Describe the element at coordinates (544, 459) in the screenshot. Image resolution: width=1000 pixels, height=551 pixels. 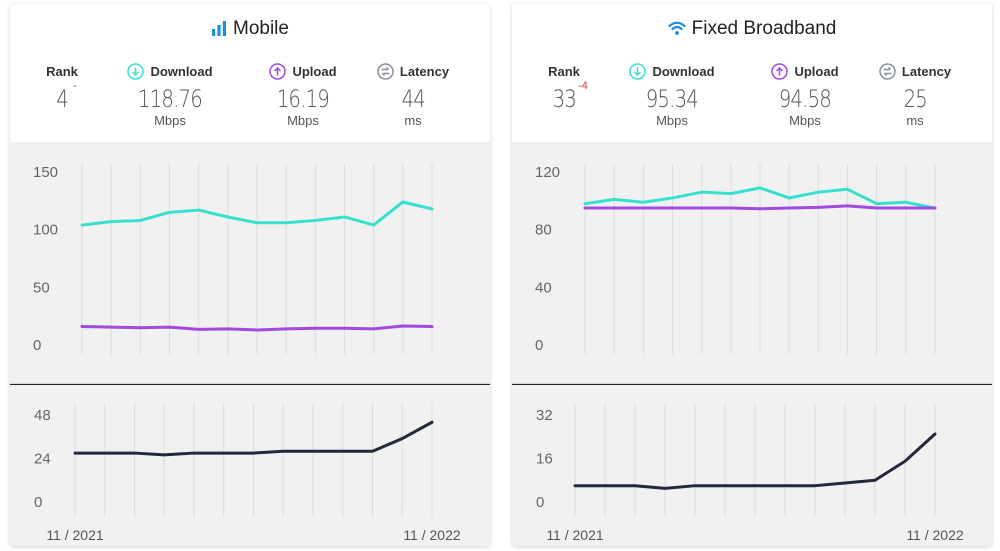
I see `fixed-rank-y-tick-label: 16` at that location.